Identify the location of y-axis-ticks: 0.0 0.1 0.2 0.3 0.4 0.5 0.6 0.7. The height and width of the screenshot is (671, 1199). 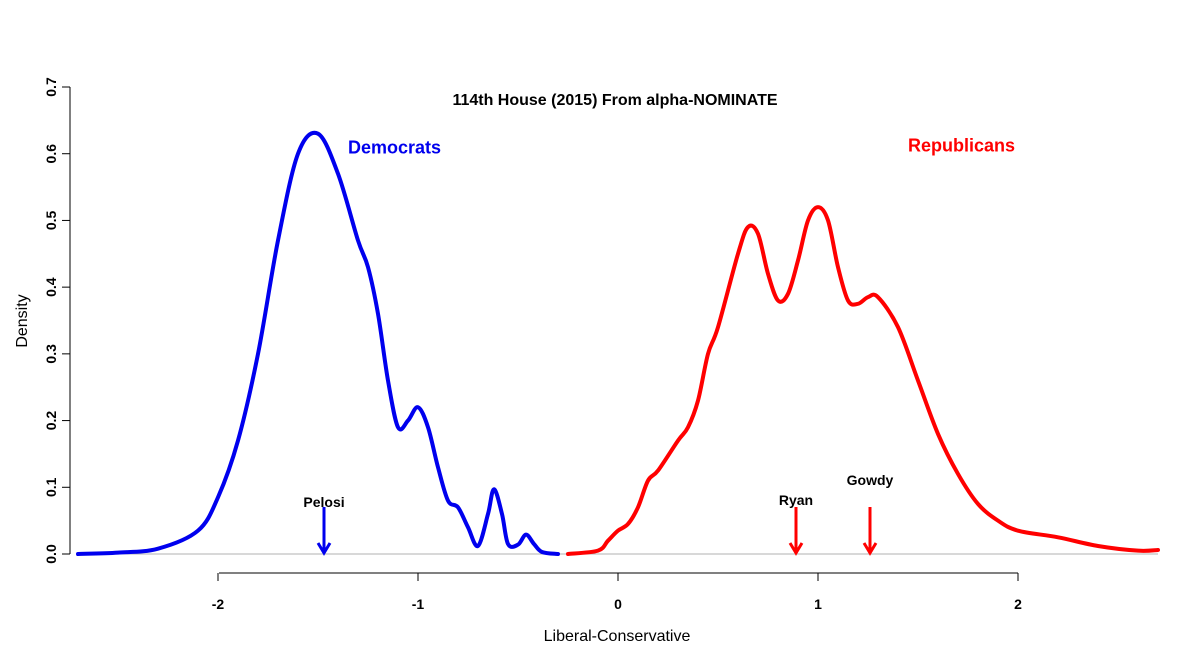
(56, 320).